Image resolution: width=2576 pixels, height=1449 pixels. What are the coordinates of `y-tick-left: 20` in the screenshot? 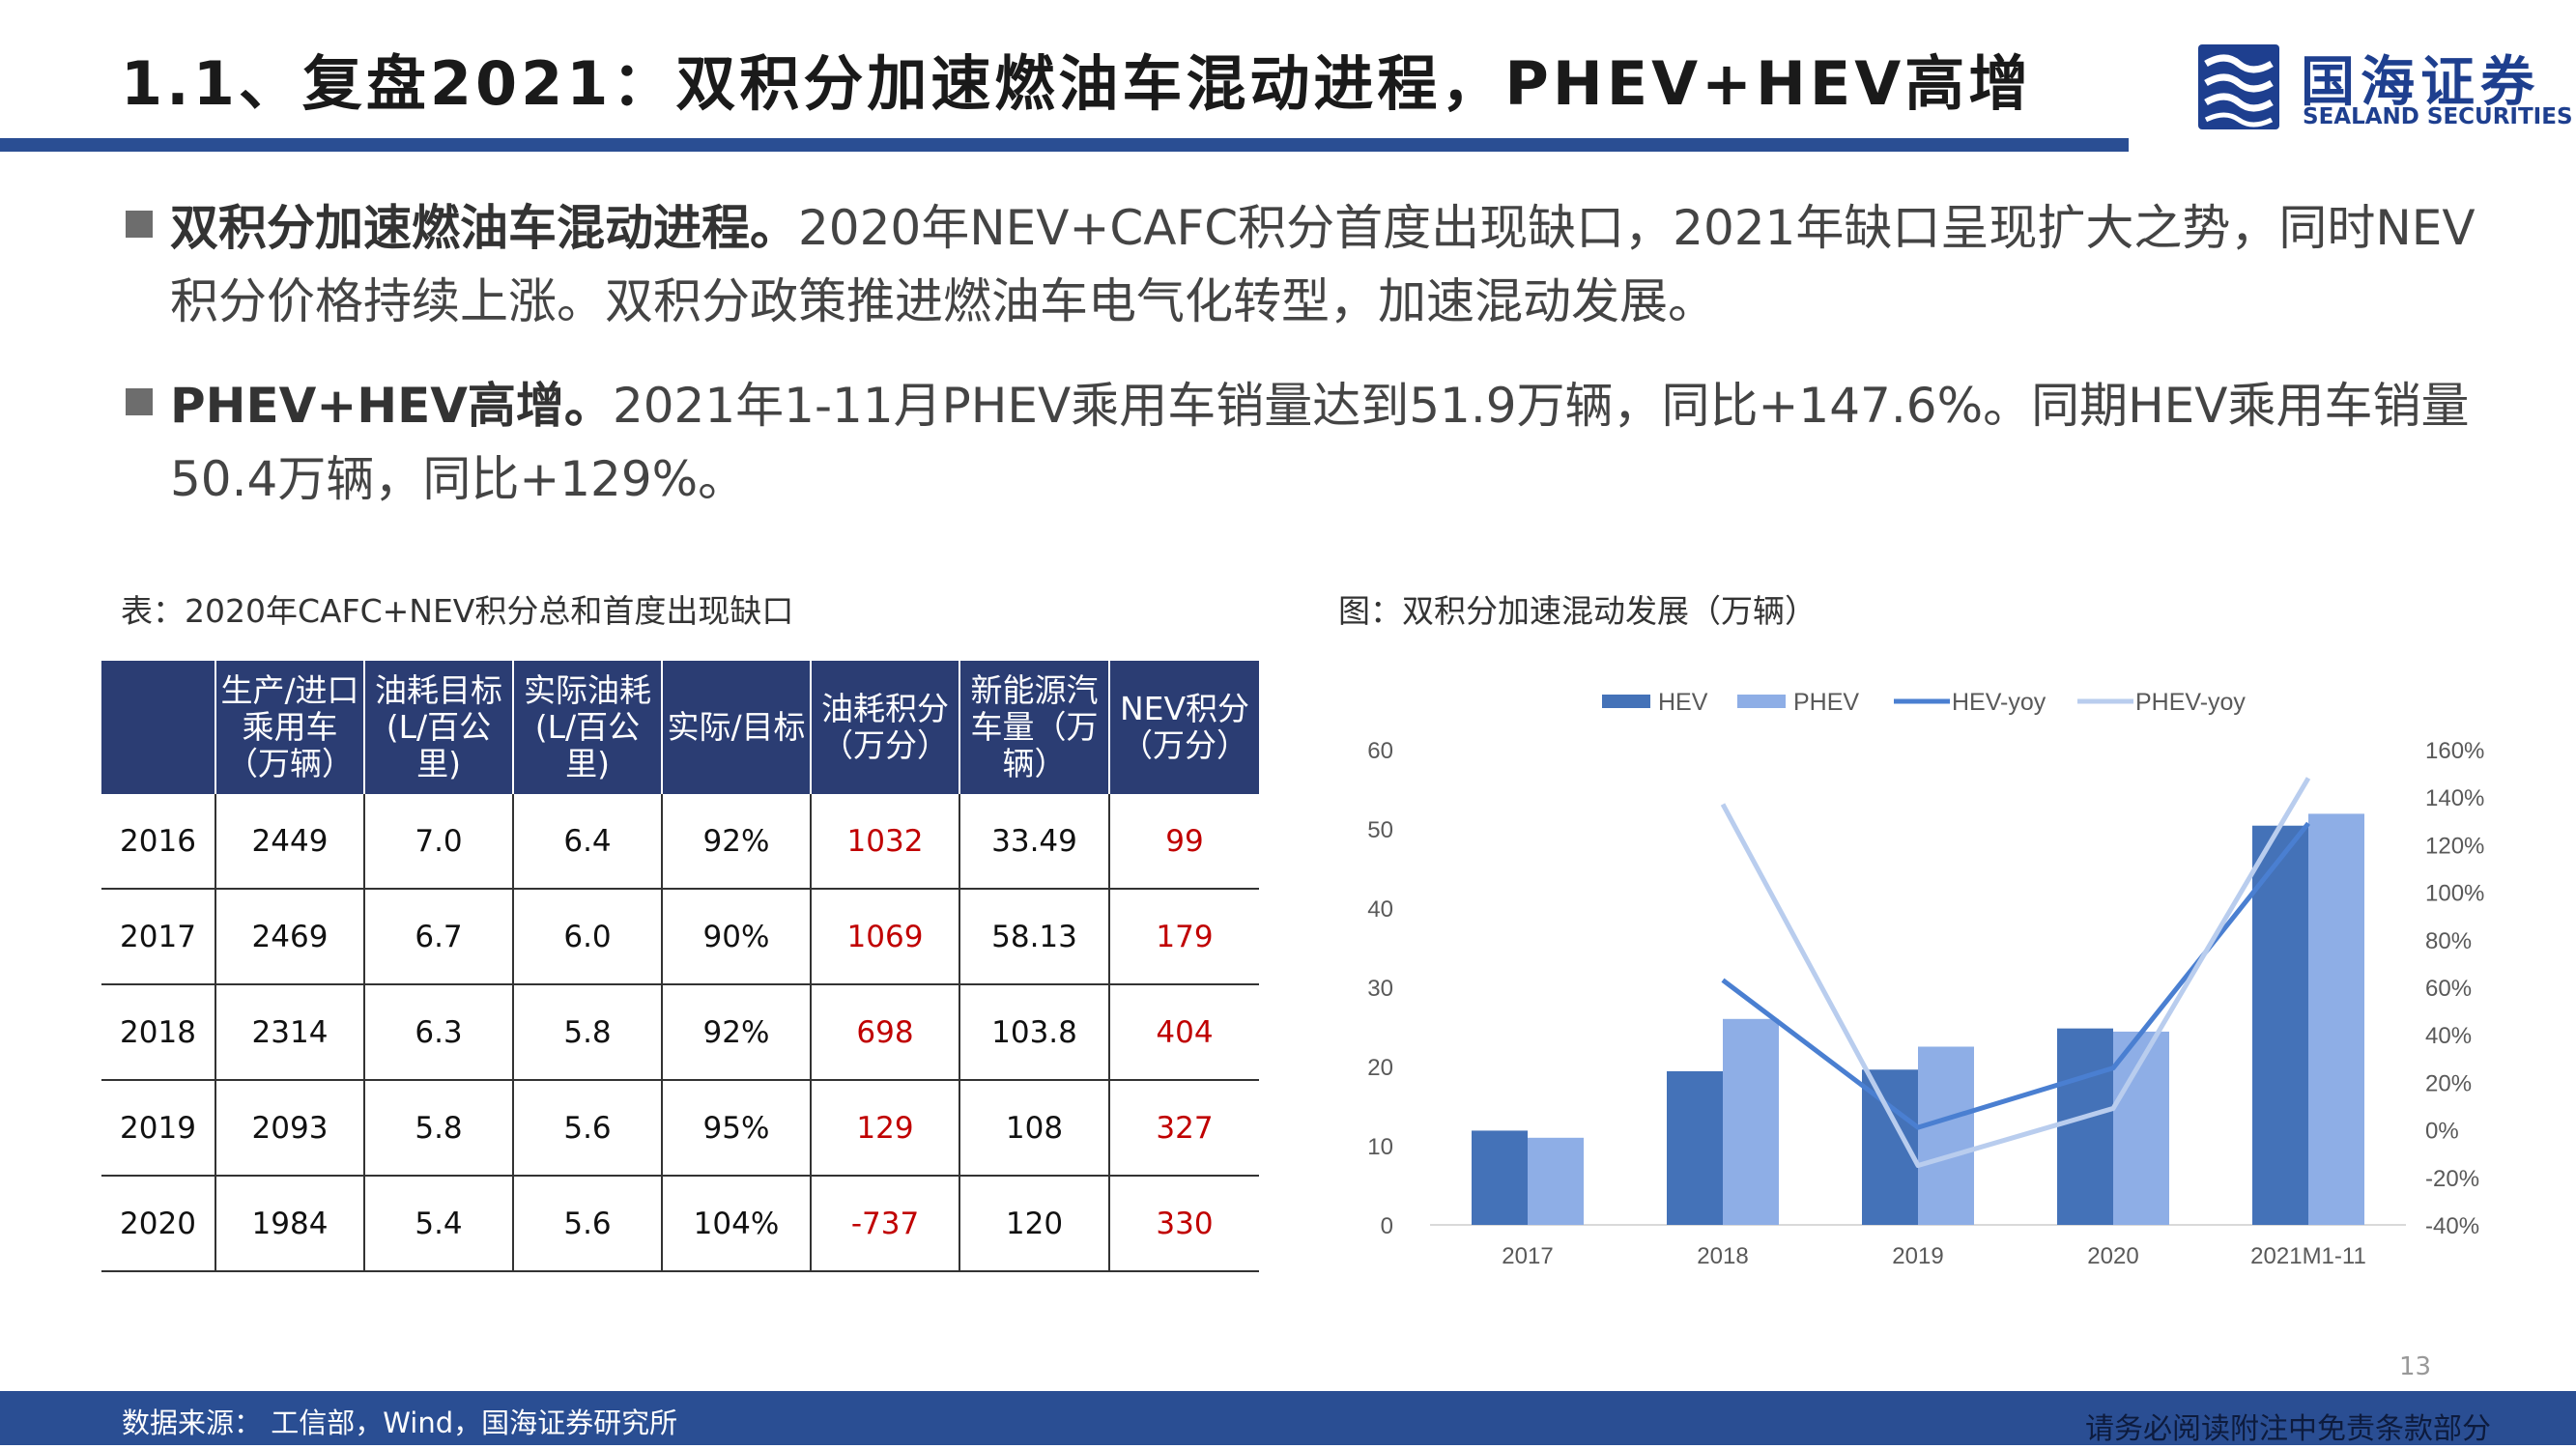 It's located at (1380, 1068).